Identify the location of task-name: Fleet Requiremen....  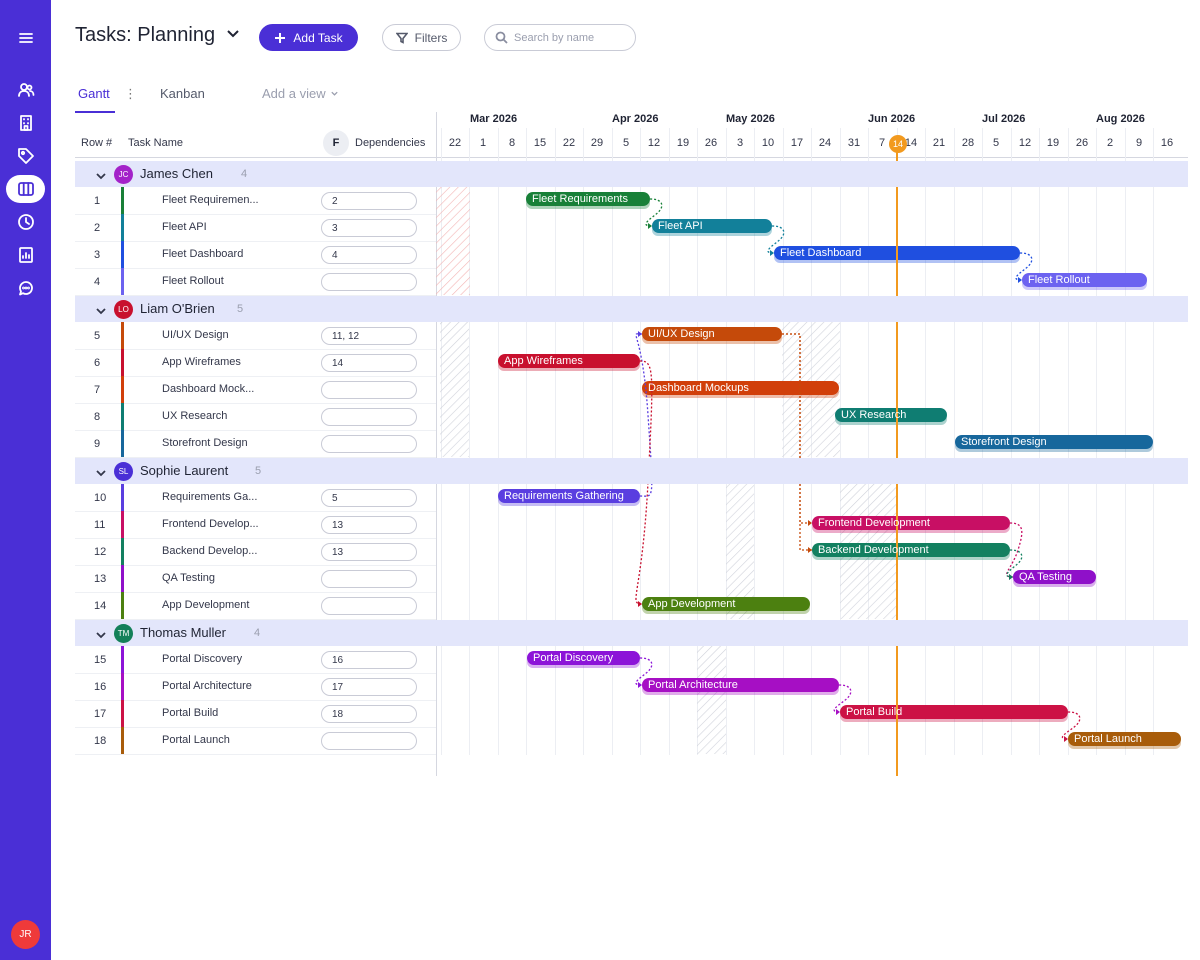
(210, 200).